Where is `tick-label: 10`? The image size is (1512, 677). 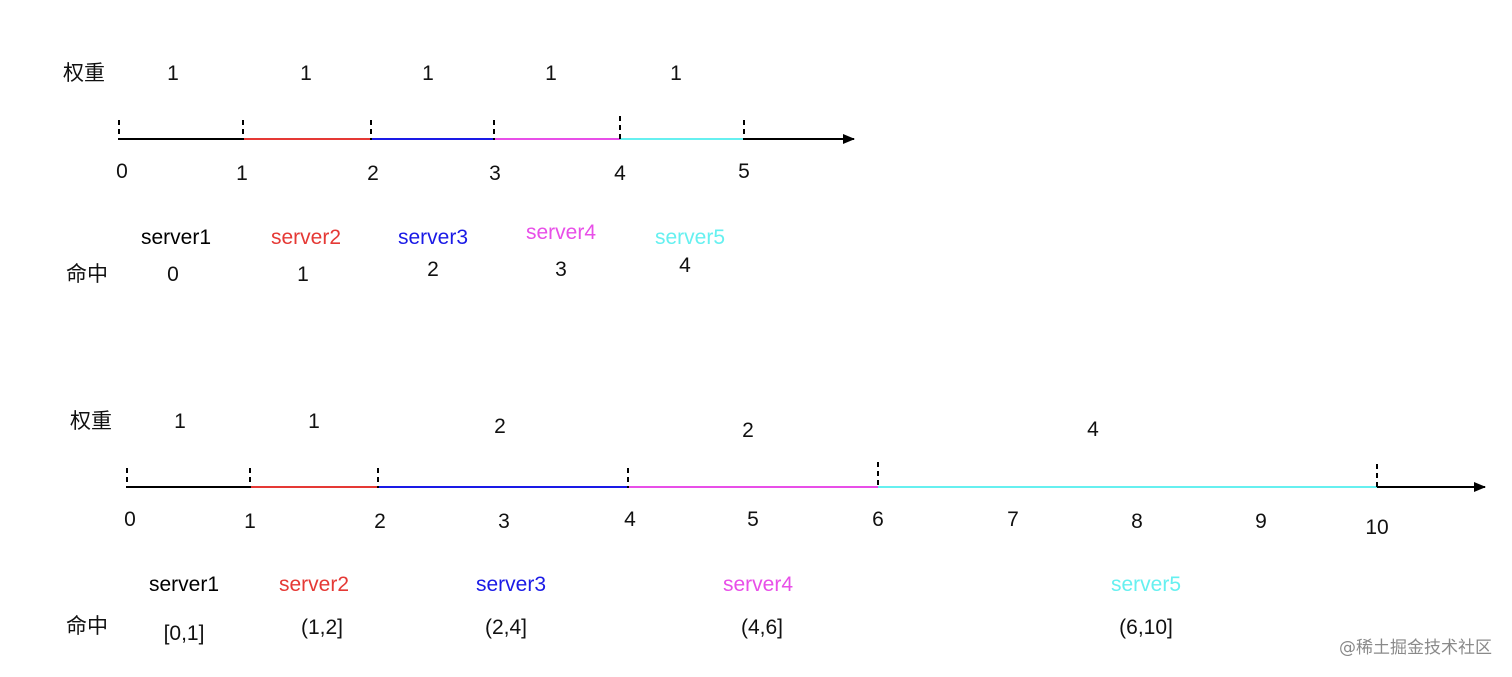 tick-label: 10 is located at coordinates (1376, 527).